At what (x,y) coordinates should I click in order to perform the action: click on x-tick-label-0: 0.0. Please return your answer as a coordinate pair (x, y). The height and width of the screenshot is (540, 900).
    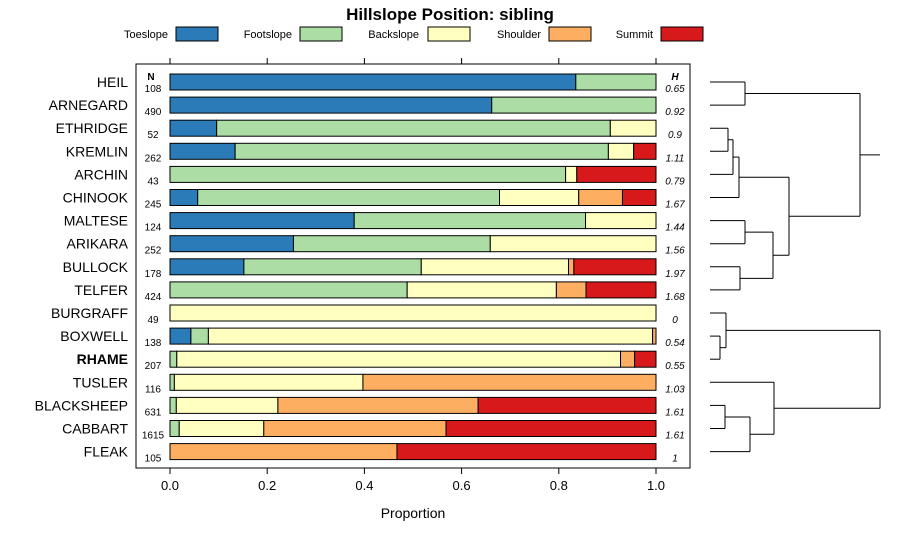
    Looking at the image, I should click on (170, 485).